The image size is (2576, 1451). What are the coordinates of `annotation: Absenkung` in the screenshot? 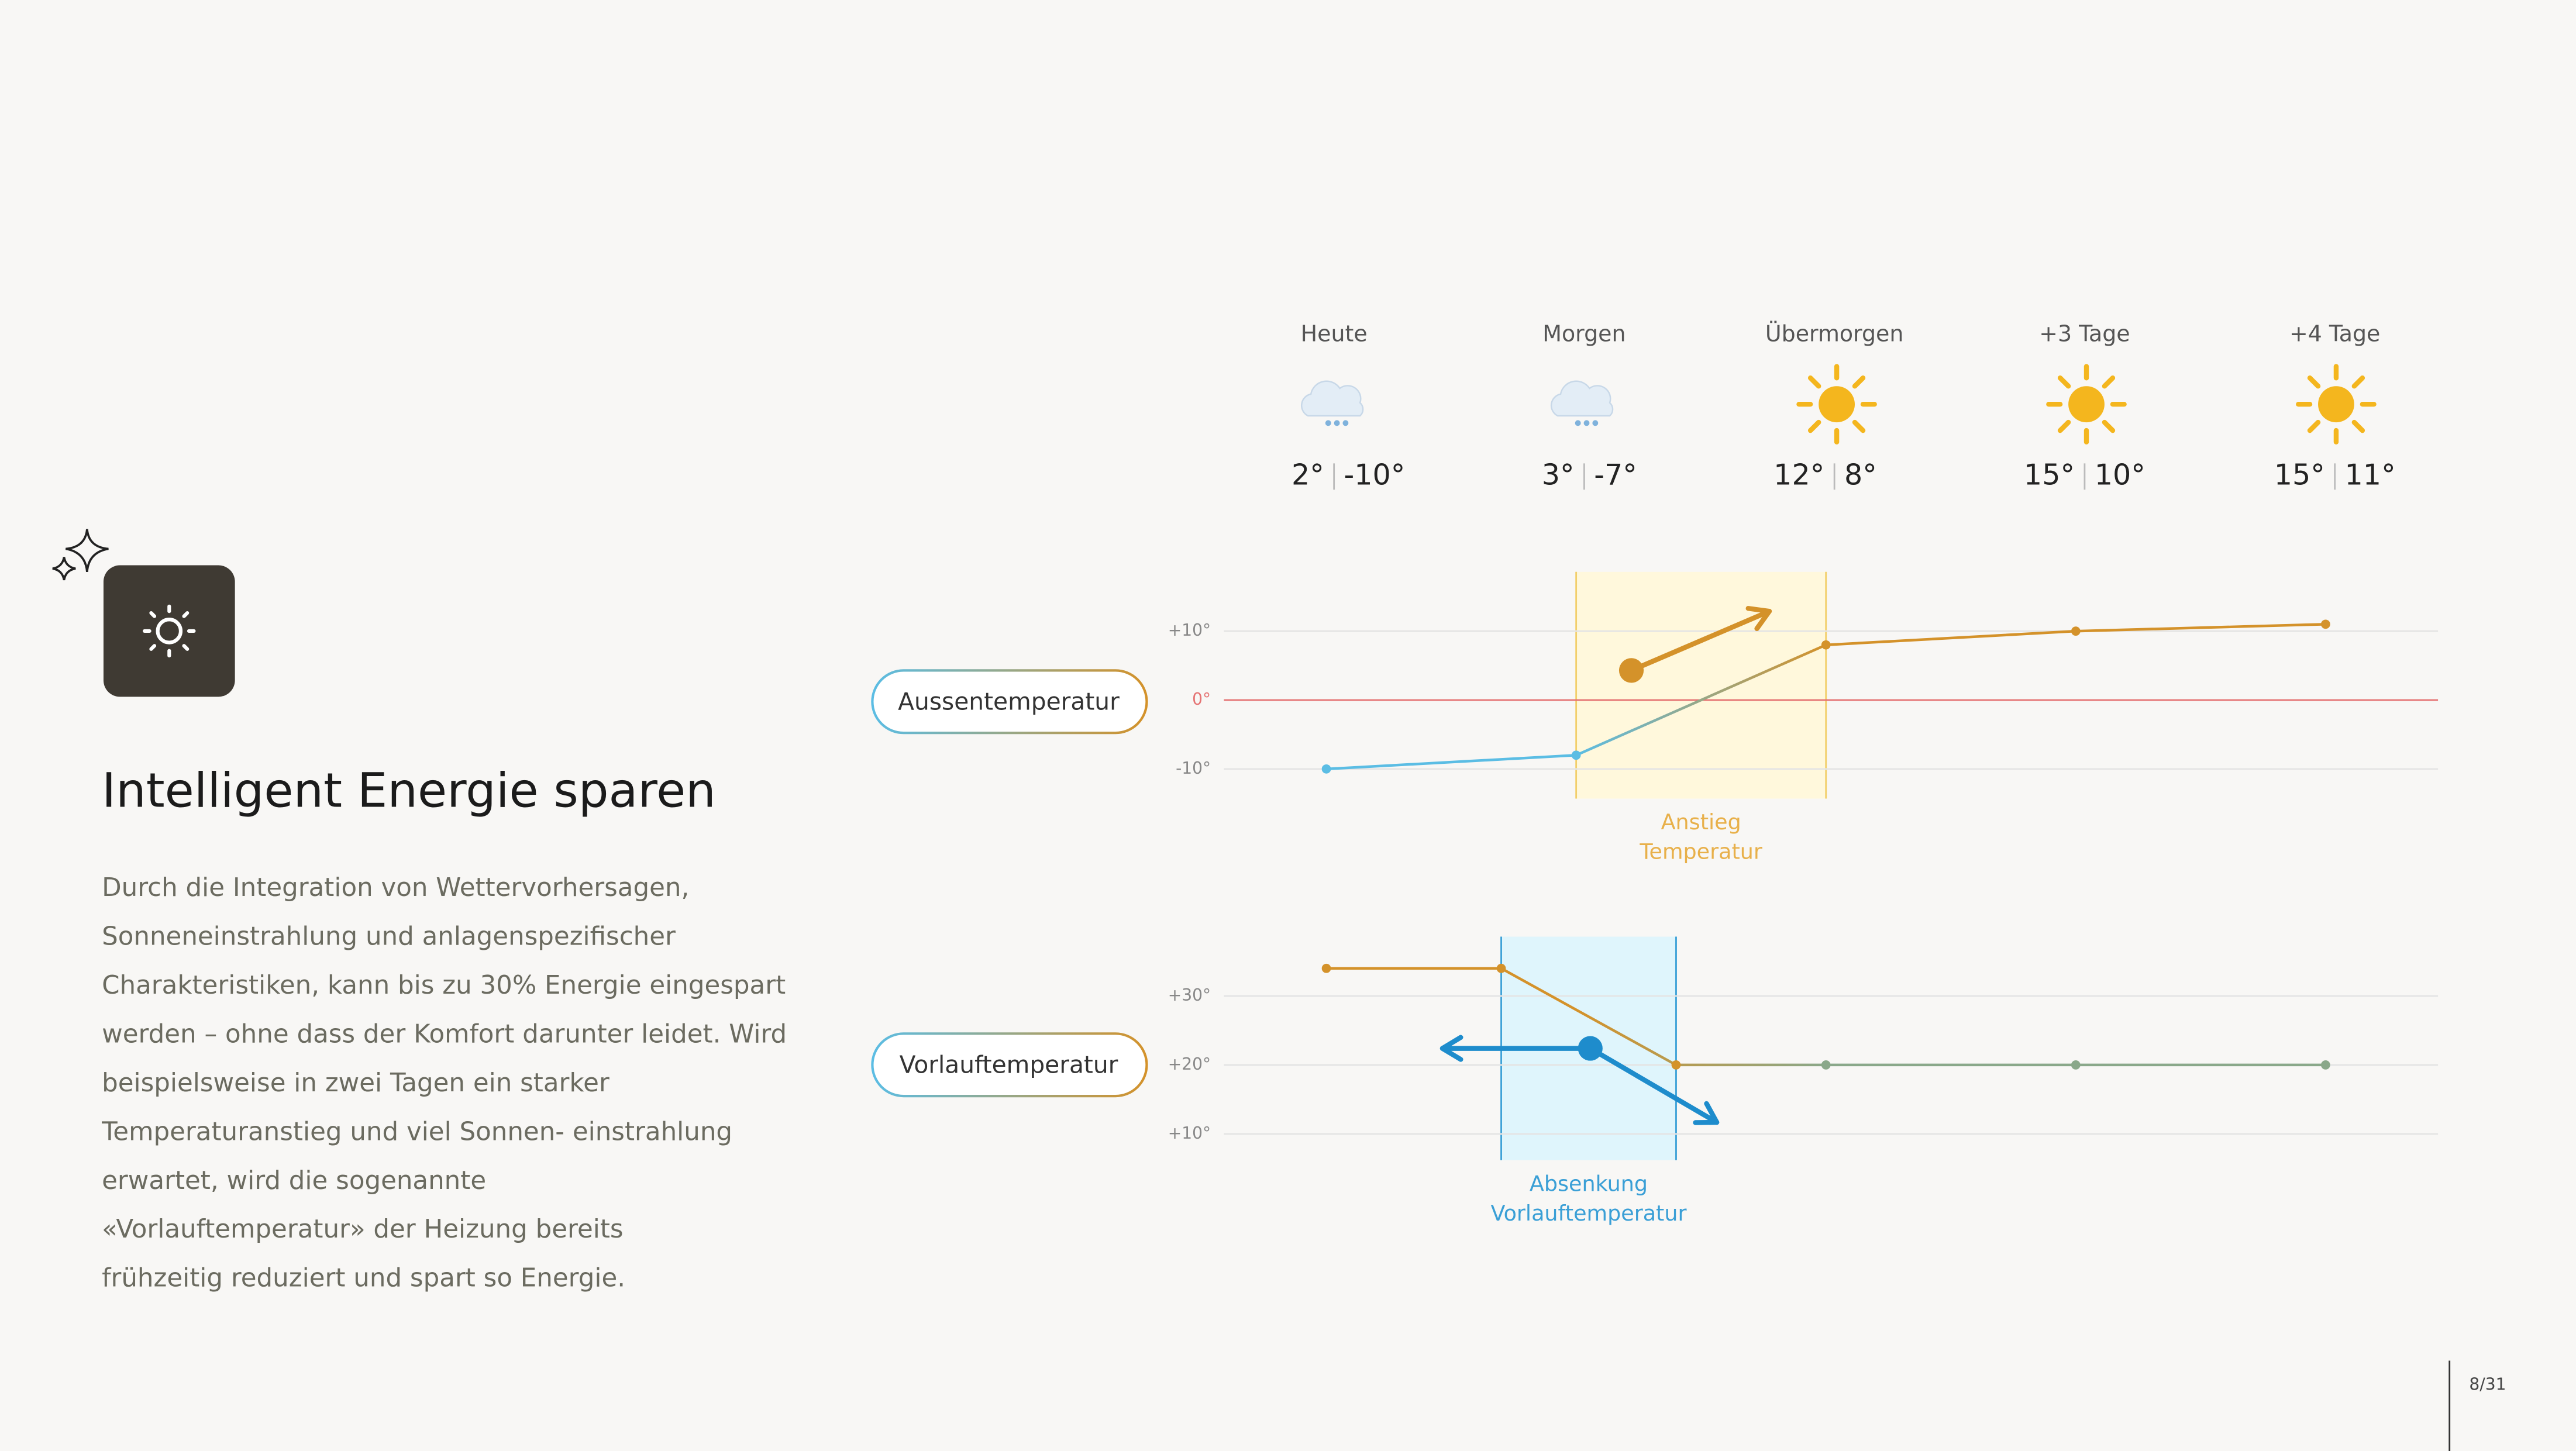 It's located at (1589, 1183).